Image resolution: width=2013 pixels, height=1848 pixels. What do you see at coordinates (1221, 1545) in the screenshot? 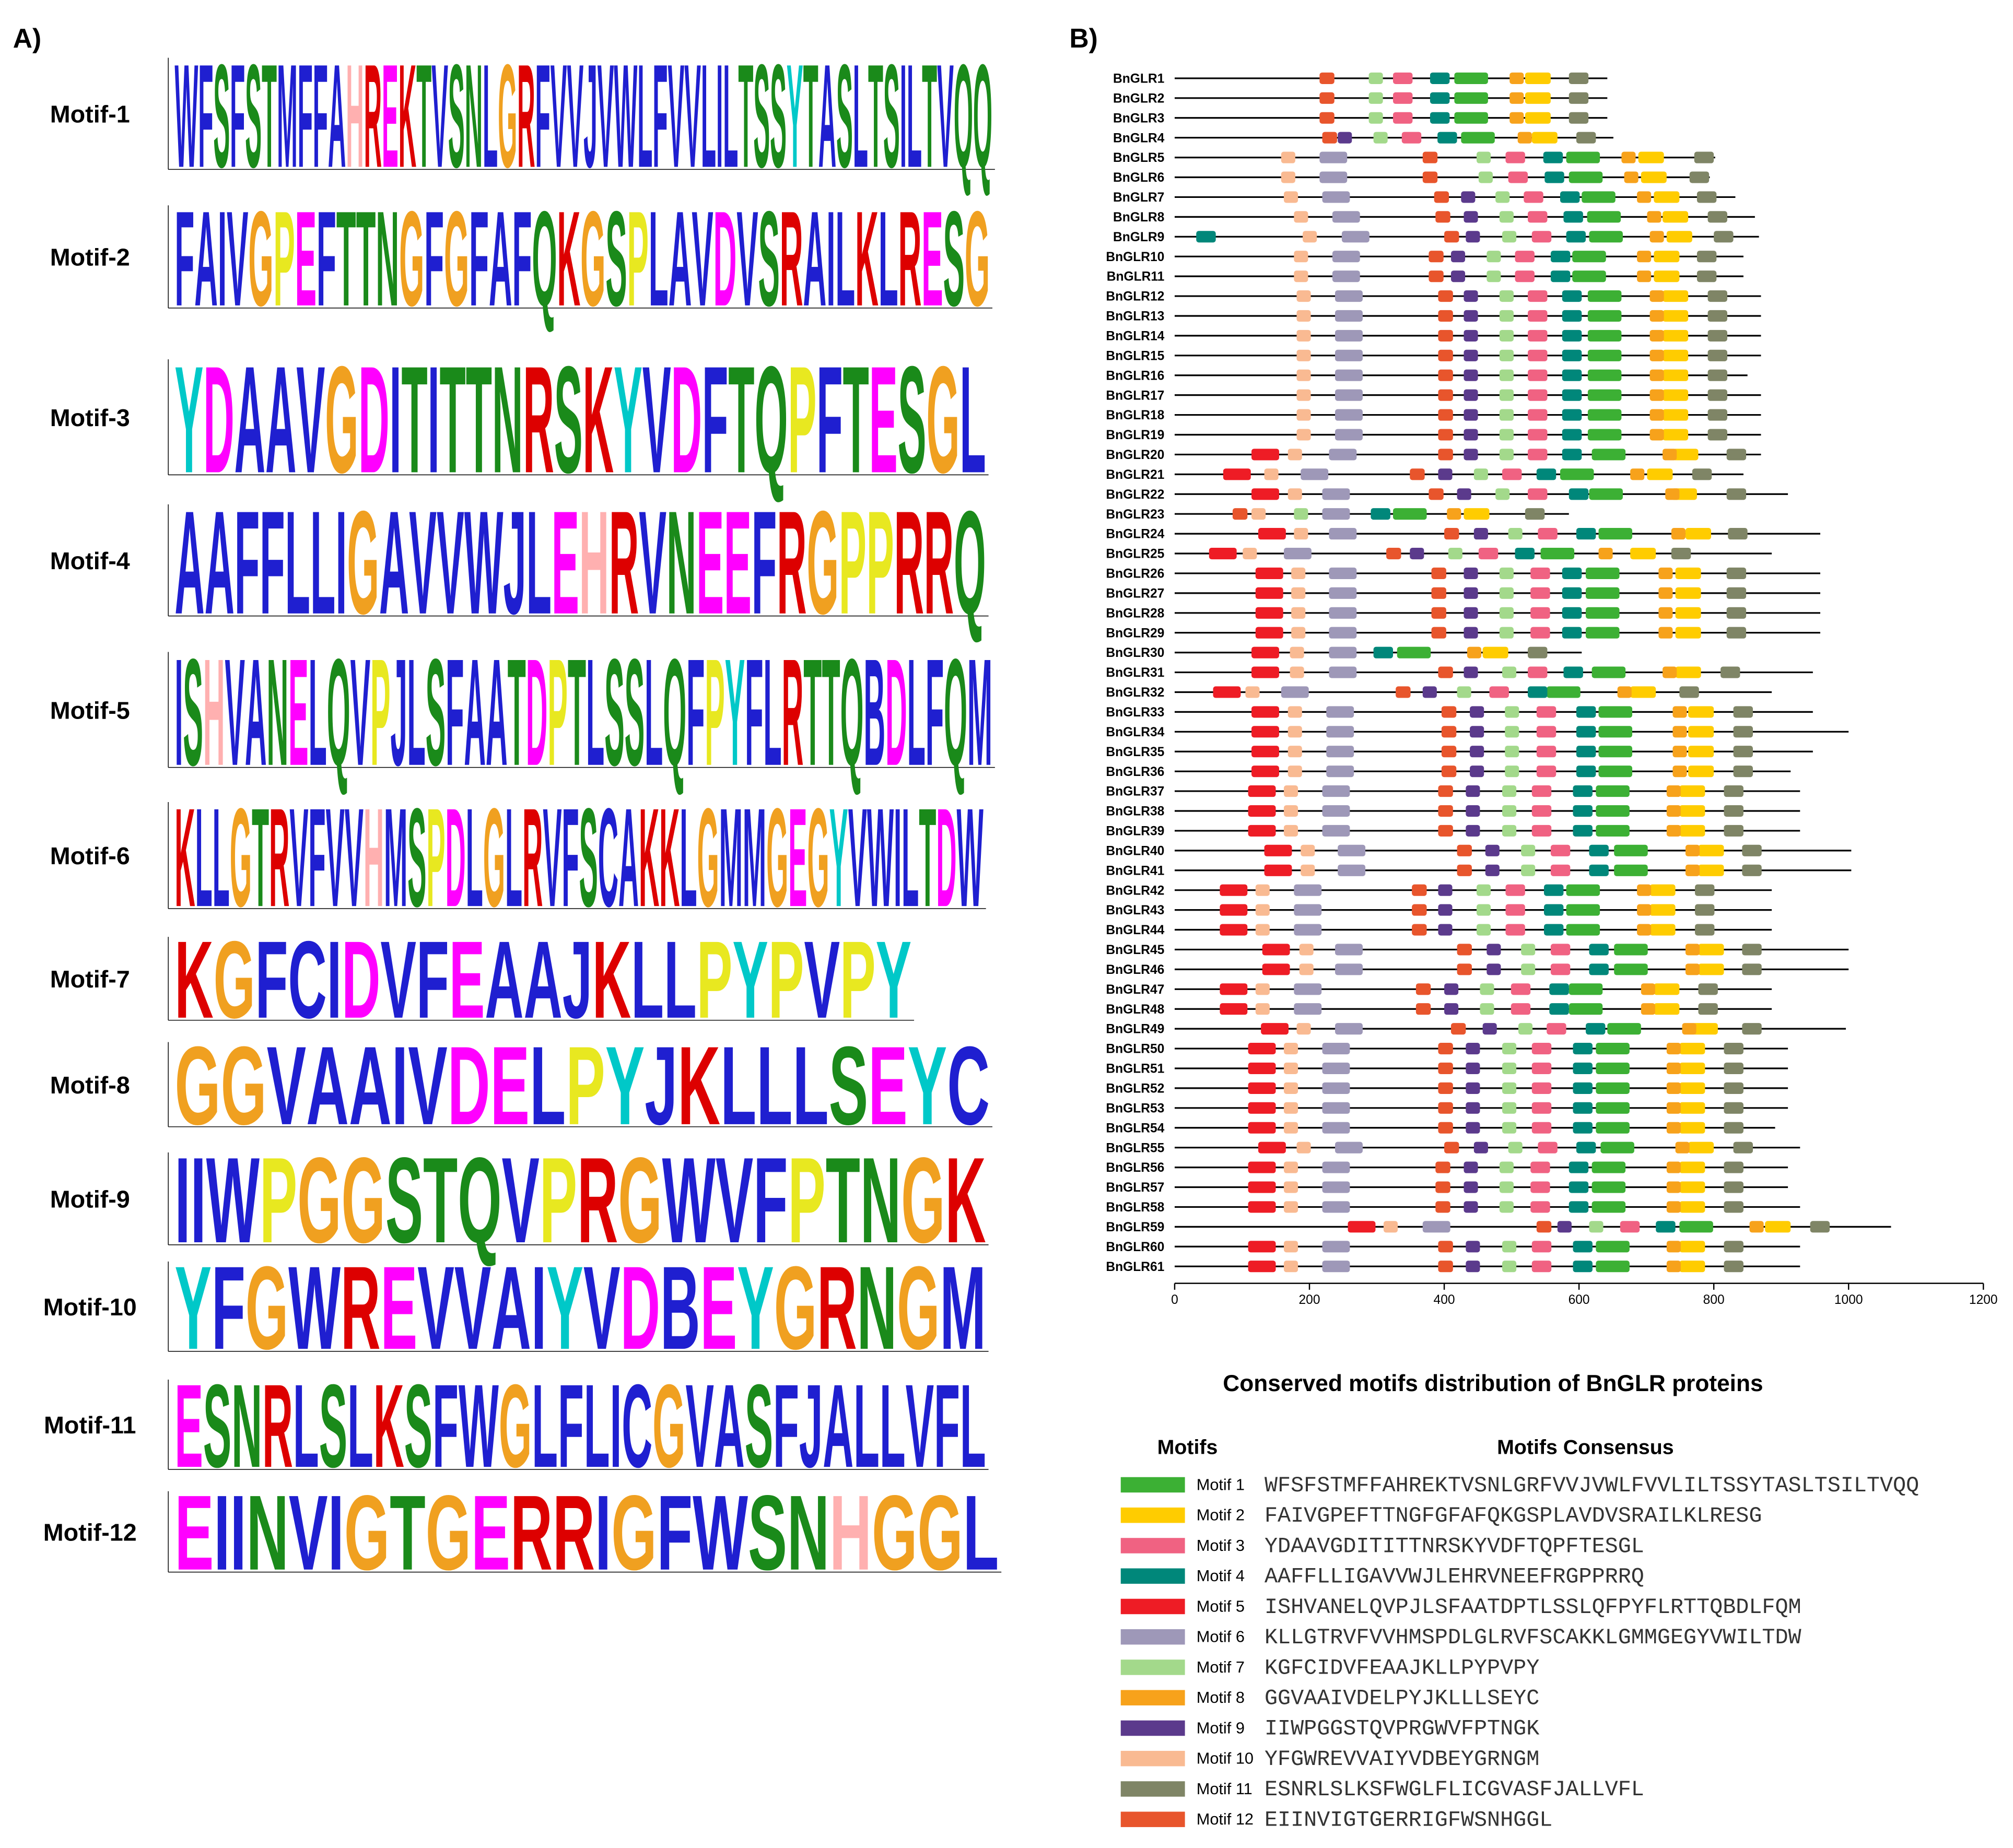
I see `legend-label: Motif 3` at bounding box center [1221, 1545].